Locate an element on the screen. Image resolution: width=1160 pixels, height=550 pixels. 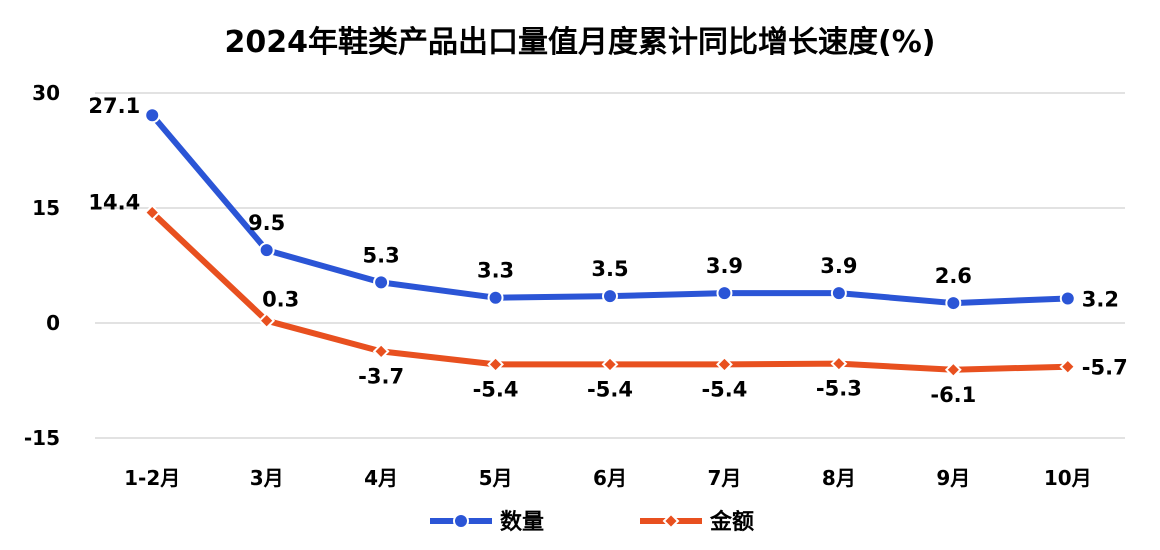
x-tick-label: 5月 is located at coordinates (496, 478).